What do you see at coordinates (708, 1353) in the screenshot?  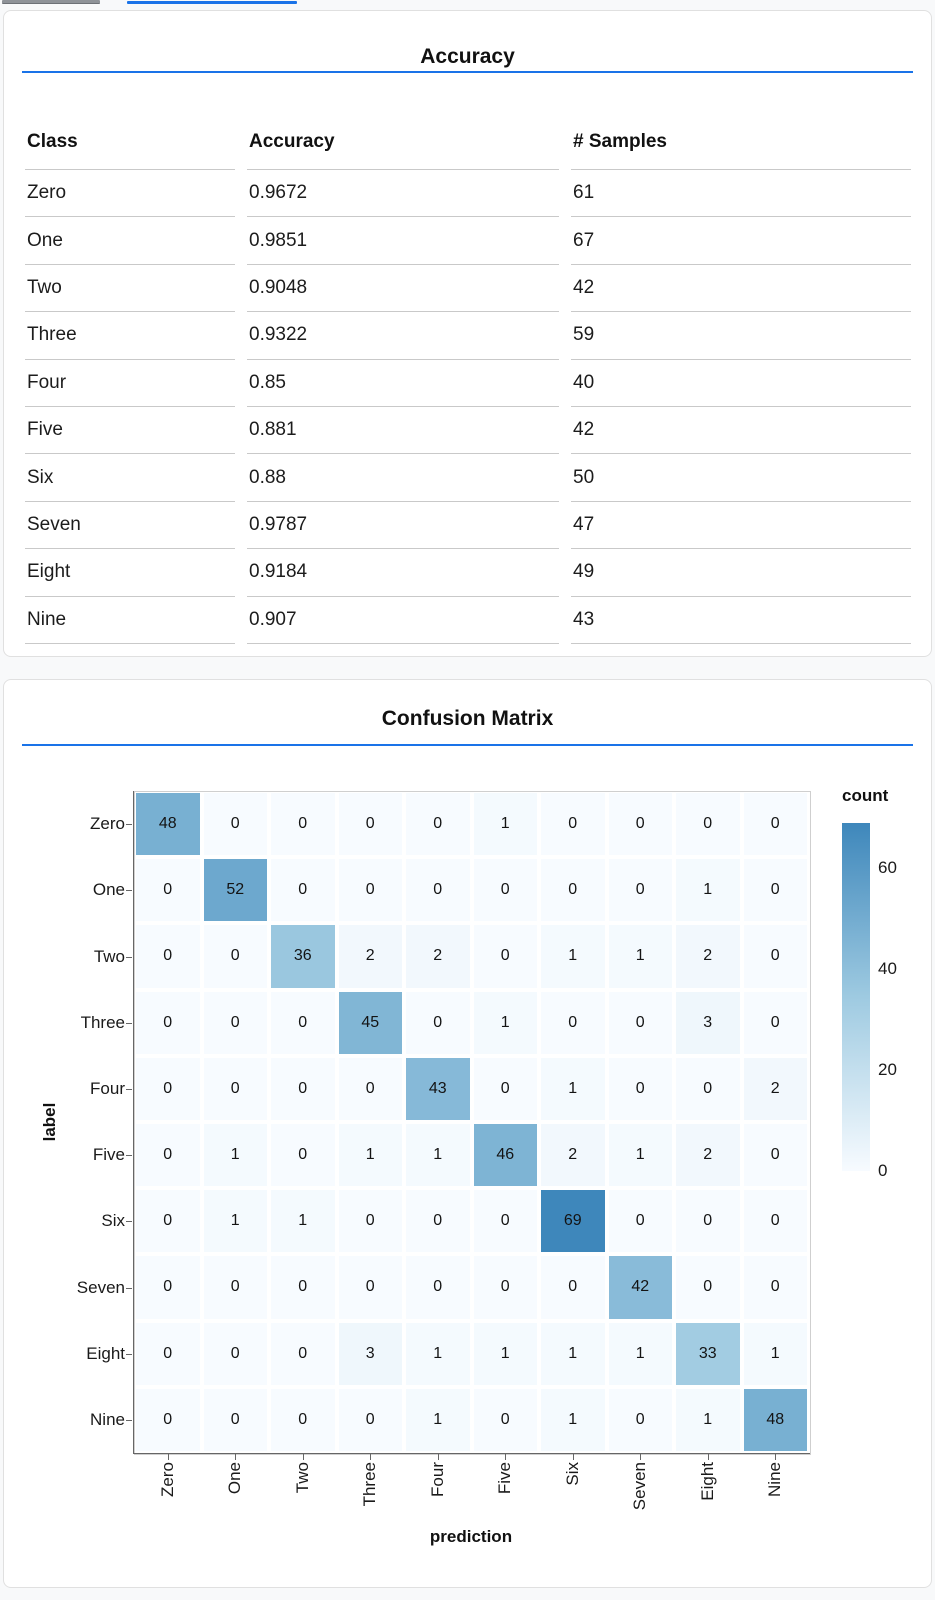 I see `heatmap-cell: 33` at bounding box center [708, 1353].